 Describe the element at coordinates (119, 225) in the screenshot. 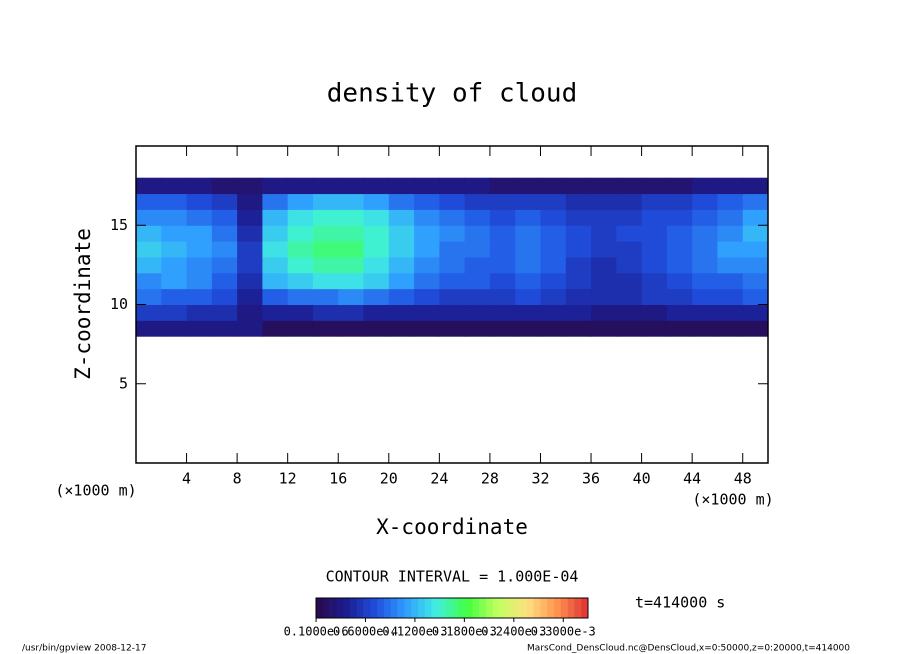

I see `y-tick-label: 15` at that location.